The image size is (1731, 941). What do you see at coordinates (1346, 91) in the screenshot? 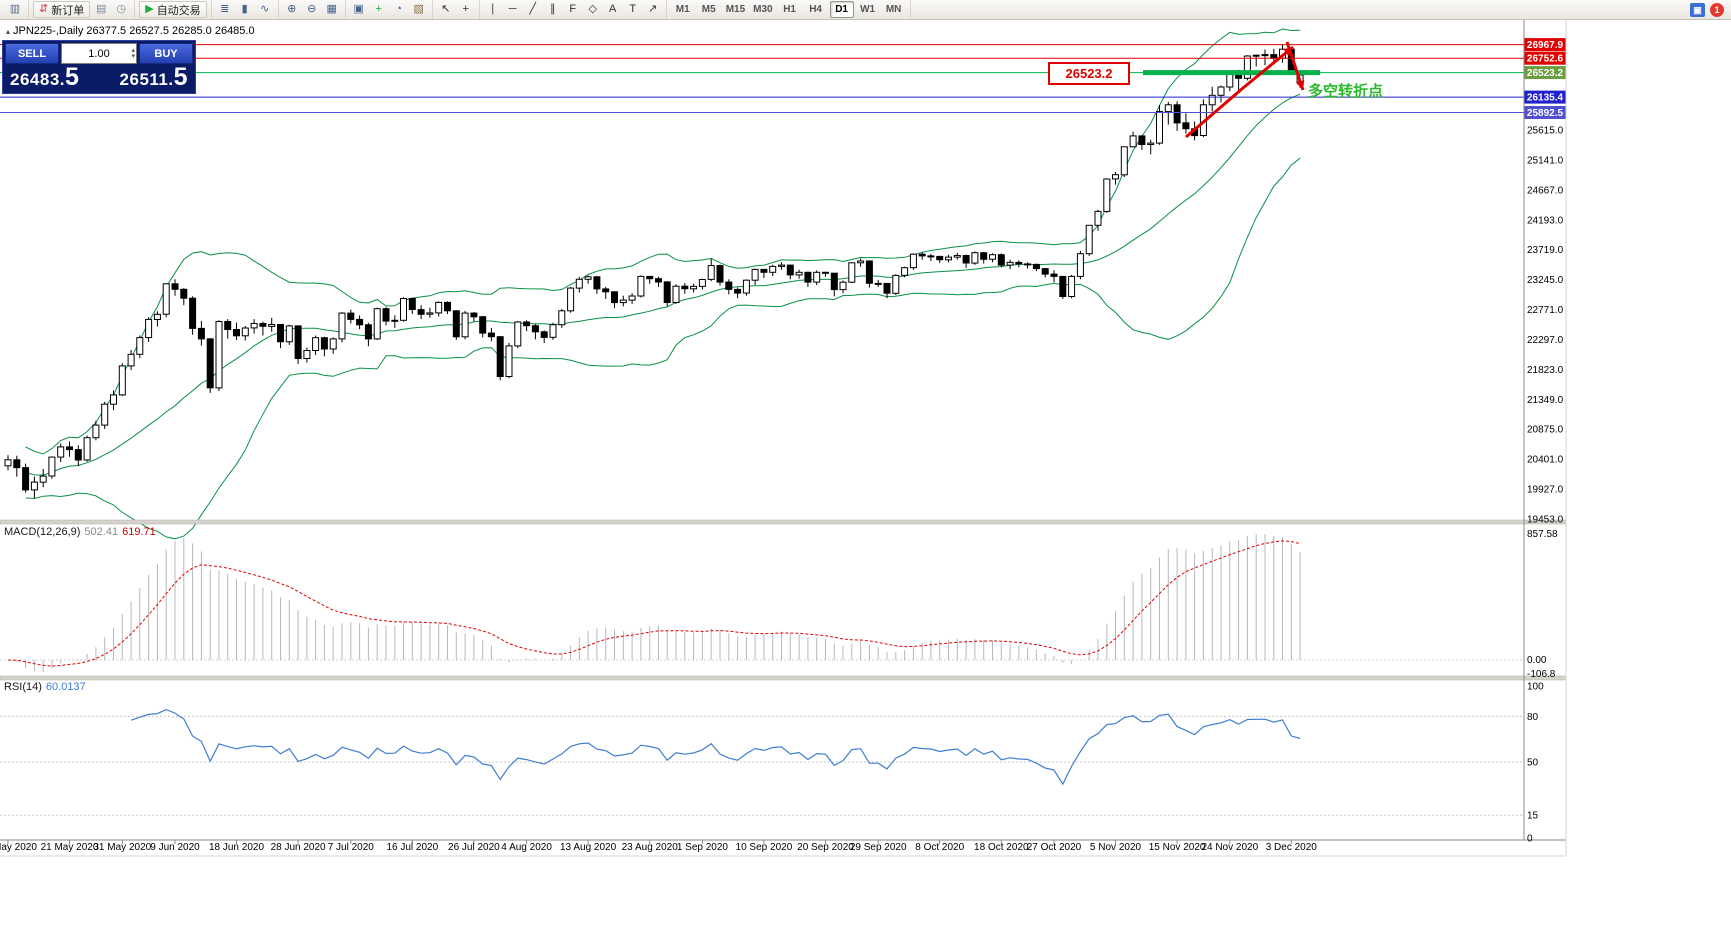
I see `turning-point-annotation: 多空转折点` at bounding box center [1346, 91].